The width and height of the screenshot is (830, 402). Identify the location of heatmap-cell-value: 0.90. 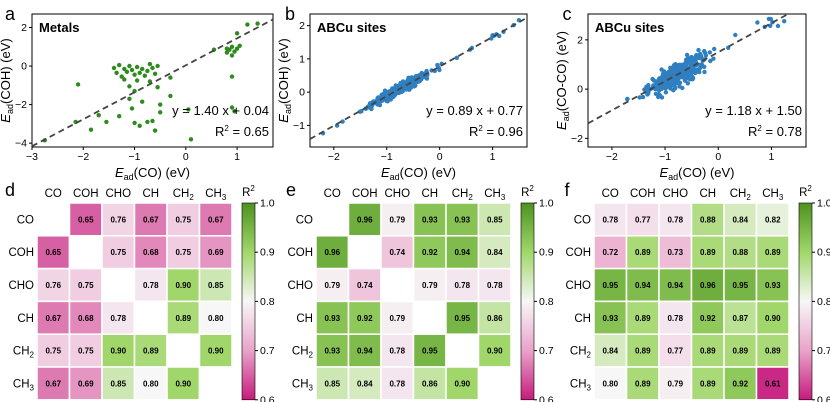
(183, 285).